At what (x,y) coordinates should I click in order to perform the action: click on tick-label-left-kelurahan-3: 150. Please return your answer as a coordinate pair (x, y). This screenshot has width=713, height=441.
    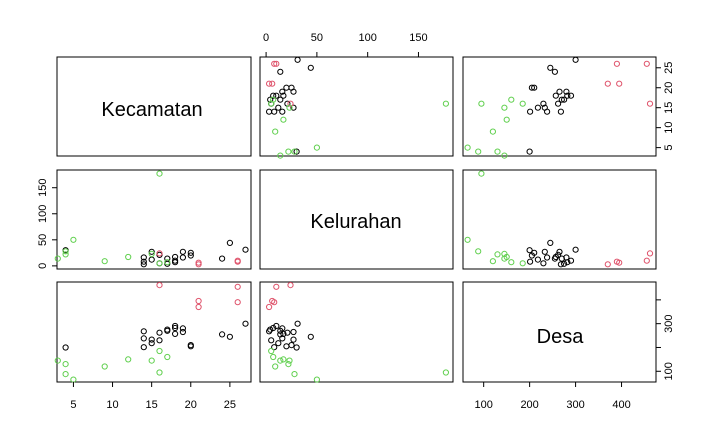
    Looking at the image, I should click on (43, 188).